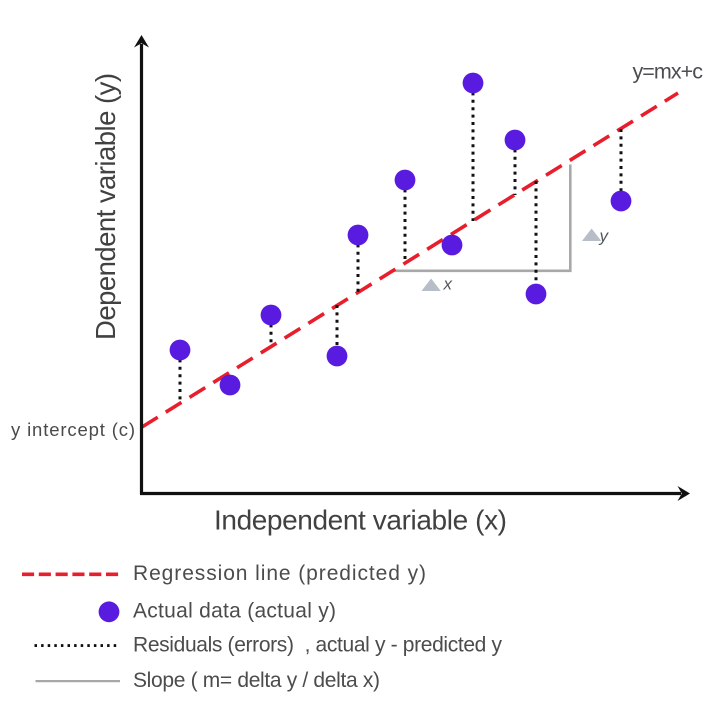  I want to click on svg-text: Independent variable (x), so click(360, 520).